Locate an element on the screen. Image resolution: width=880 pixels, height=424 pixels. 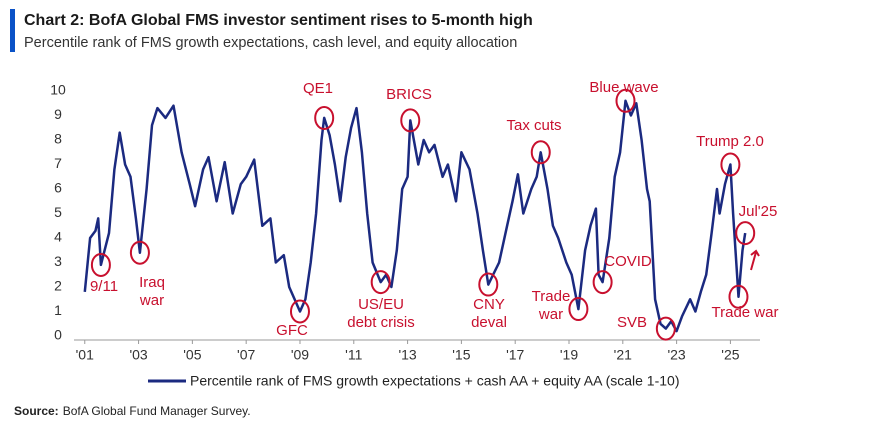
y-tick-label: 9 is located at coordinates (58, 114).